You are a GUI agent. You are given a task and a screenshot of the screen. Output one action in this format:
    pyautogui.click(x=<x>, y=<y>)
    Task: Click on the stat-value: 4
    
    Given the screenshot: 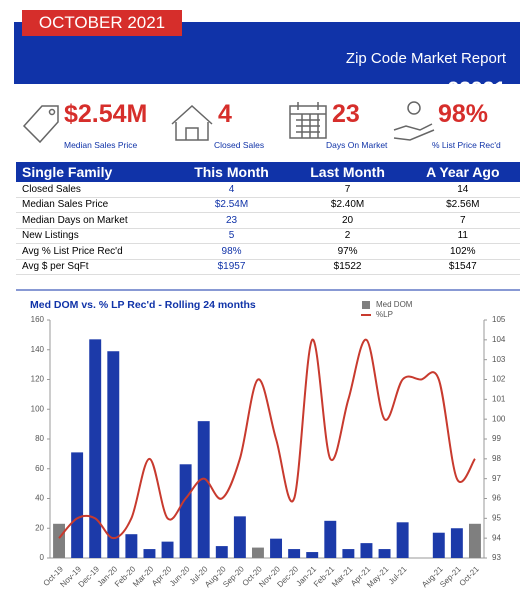 What is the action you would take?
    pyautogui.click(x=225, y=114)
    